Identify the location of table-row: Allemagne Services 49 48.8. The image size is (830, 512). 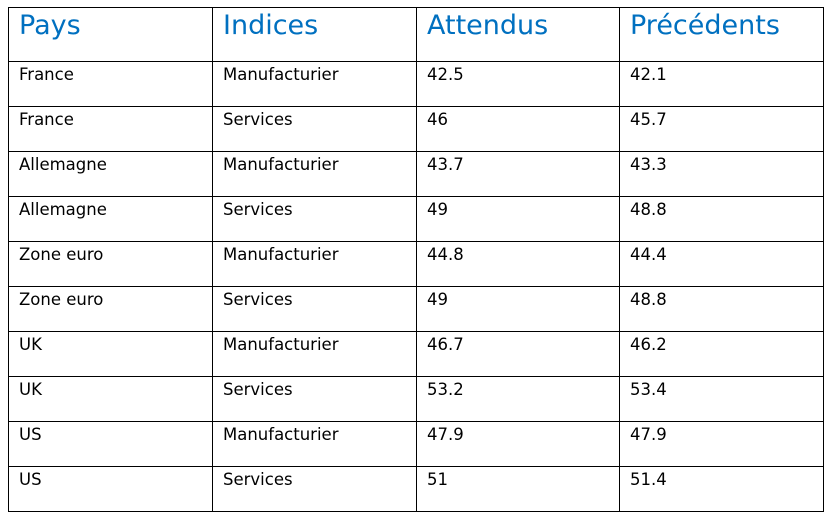
(416, 219).